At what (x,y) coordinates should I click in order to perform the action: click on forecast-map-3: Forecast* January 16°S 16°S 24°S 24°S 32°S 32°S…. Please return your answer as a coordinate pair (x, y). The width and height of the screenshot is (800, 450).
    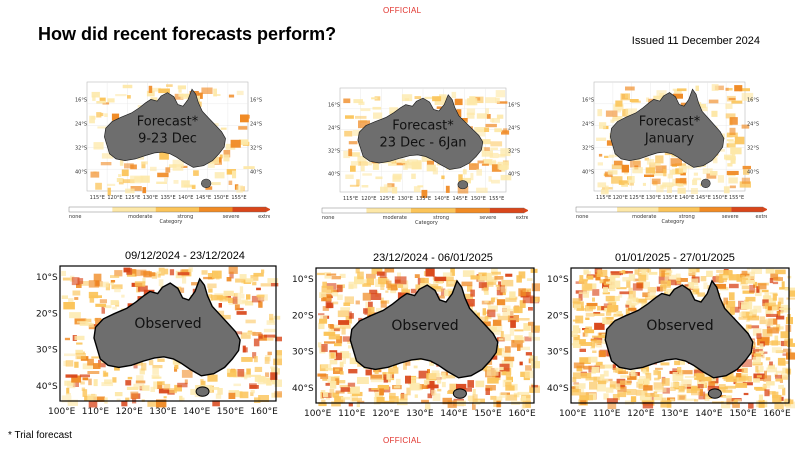
    Looking at the image, I should click on (669, 160).